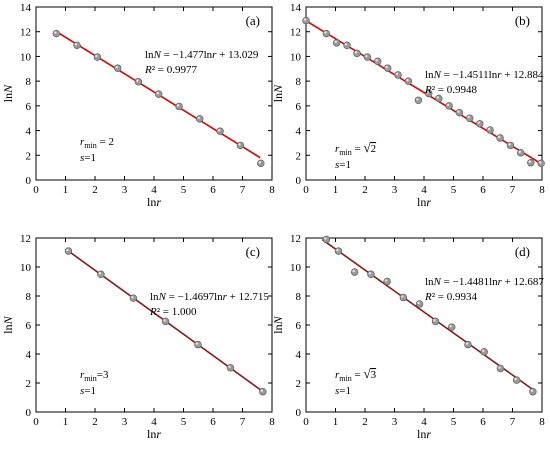  What do you see at coordinates (94, 376) in the screenshot?
I see `param-rmin: rmin=3` at bounding box center [94, 376].